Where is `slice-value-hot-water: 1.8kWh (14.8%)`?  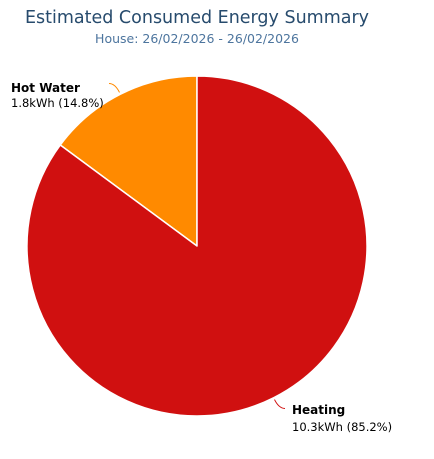
slice-value-hot-water: 1.8kWh (14.8%) is located at coordinates (57, 103).